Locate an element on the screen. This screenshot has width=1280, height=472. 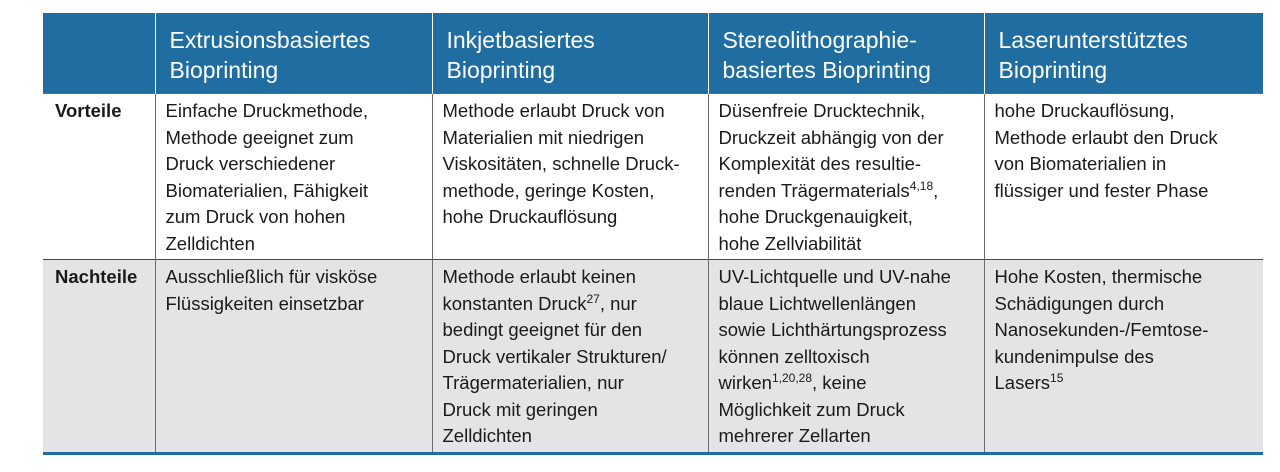
cell-line: konstanten Druck is located at coordinates (514, 303).